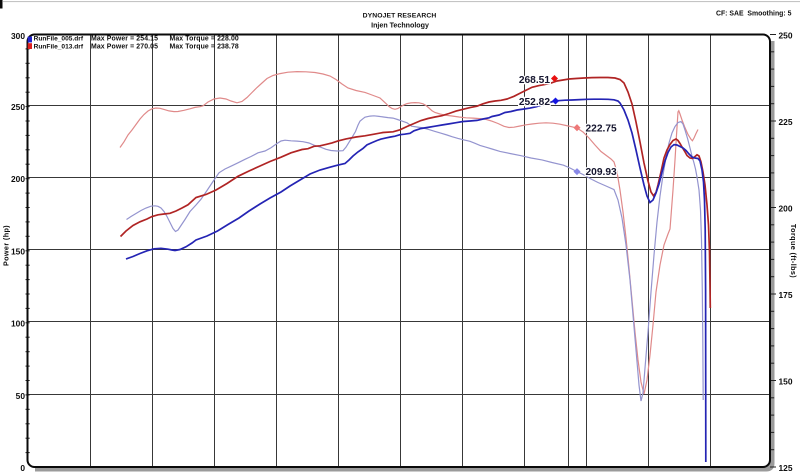  Describe the element at coordinates (601, 128) in the screenshot. I see `svg-text: 222.75` at that location.